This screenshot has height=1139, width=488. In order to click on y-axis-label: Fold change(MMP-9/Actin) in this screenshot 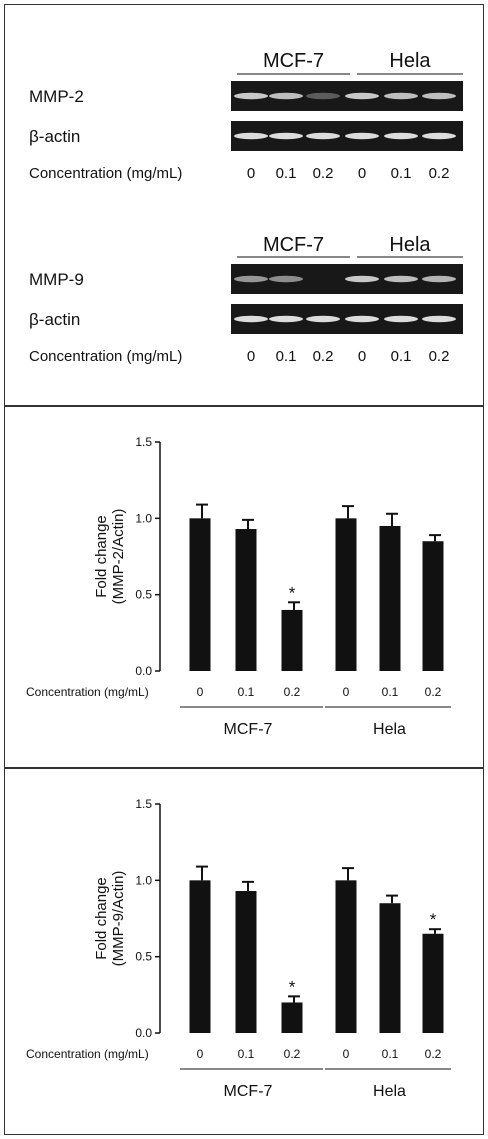, I will do `click(110, 919)`.